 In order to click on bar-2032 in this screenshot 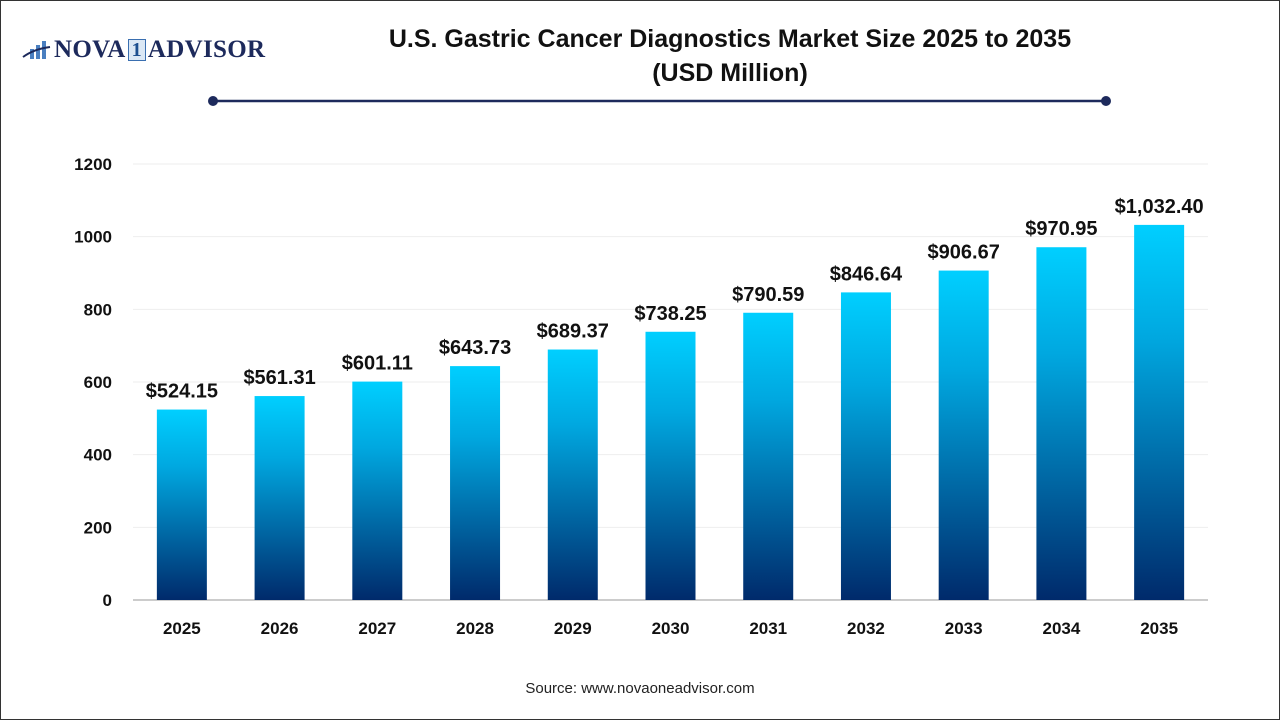, I will do `click(865, 446)`.